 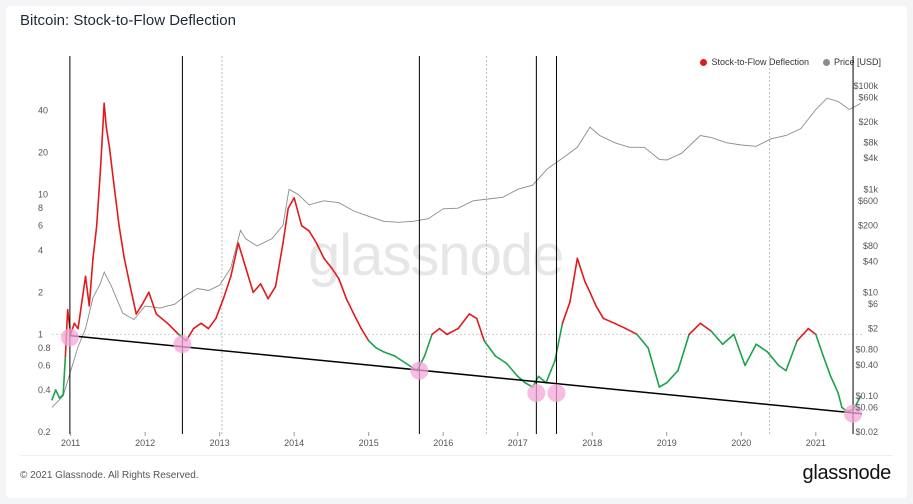 I want to click on y-left-tick-label-3: 8, so click(x=40, y=208).